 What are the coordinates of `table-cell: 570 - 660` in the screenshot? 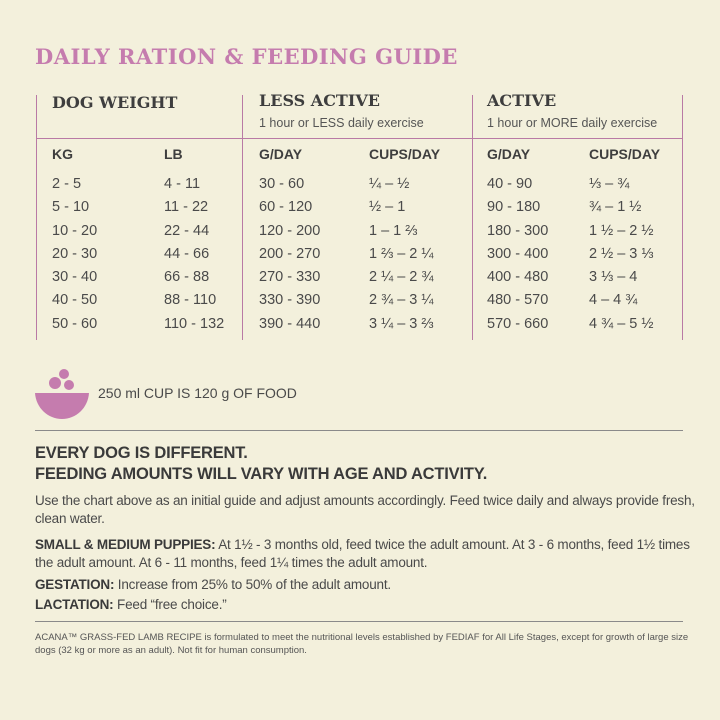 It's located at (518, 323).